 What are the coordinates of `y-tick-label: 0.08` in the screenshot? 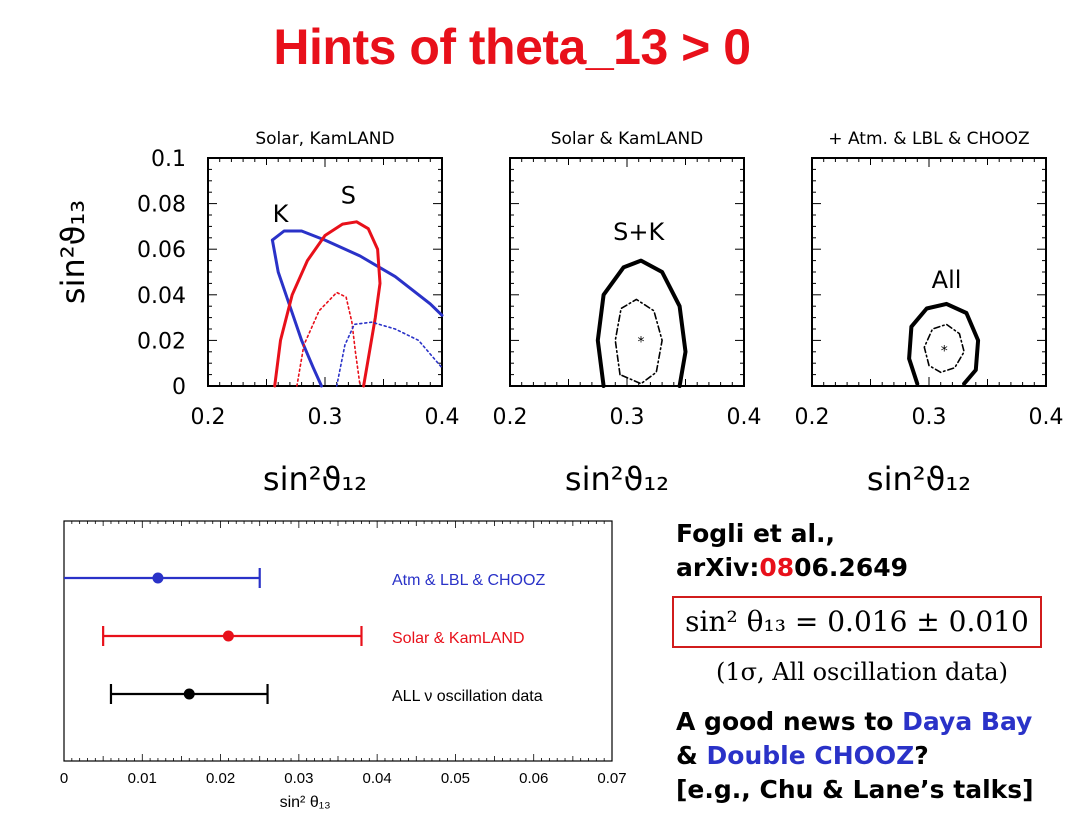 It's located at (161, 205).